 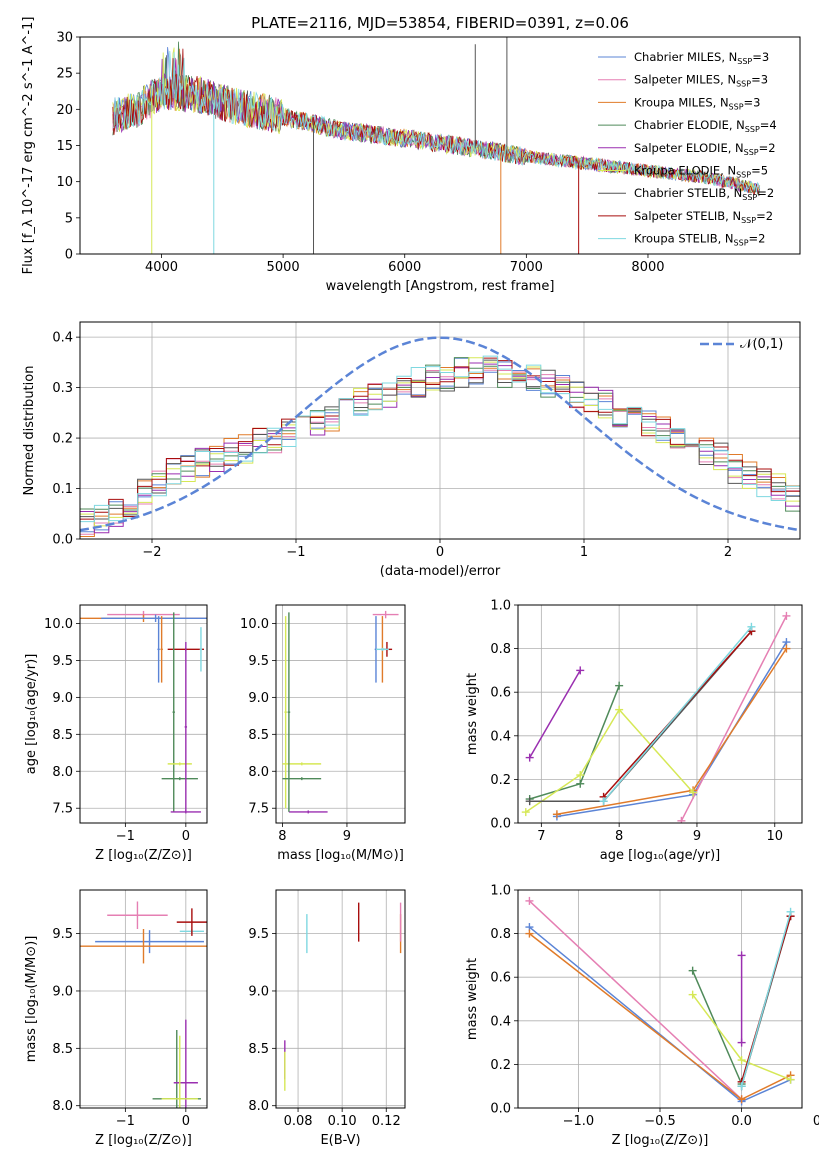 I want to click on panel-age-vs-mass: 8 9 7.5 8.0 8.5 9.0 9.5 10.0 mass [log₁₀(M/M⊙)], so click(x=323, y=733).